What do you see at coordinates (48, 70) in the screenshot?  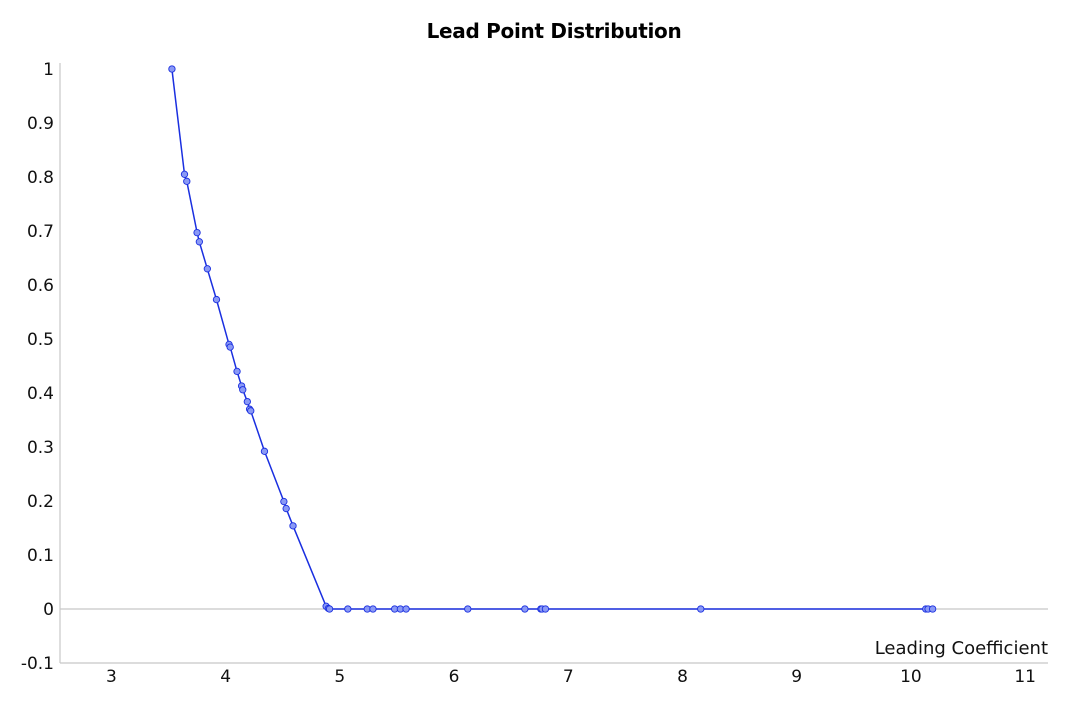 I see `y-tick-label: 1` at bounding box center [48, 70].